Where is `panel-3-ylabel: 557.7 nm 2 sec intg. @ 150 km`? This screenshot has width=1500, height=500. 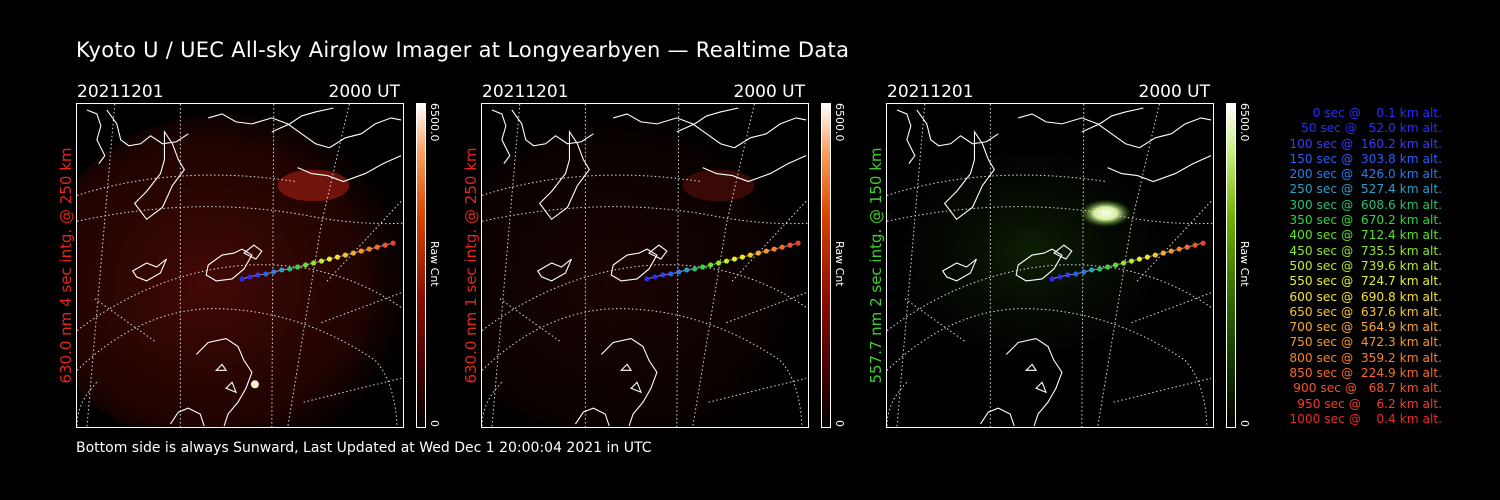
panel-3-ylabel: 557.7 nm 2 sec intg. @ 150 km is located at coordinates (876, 265).